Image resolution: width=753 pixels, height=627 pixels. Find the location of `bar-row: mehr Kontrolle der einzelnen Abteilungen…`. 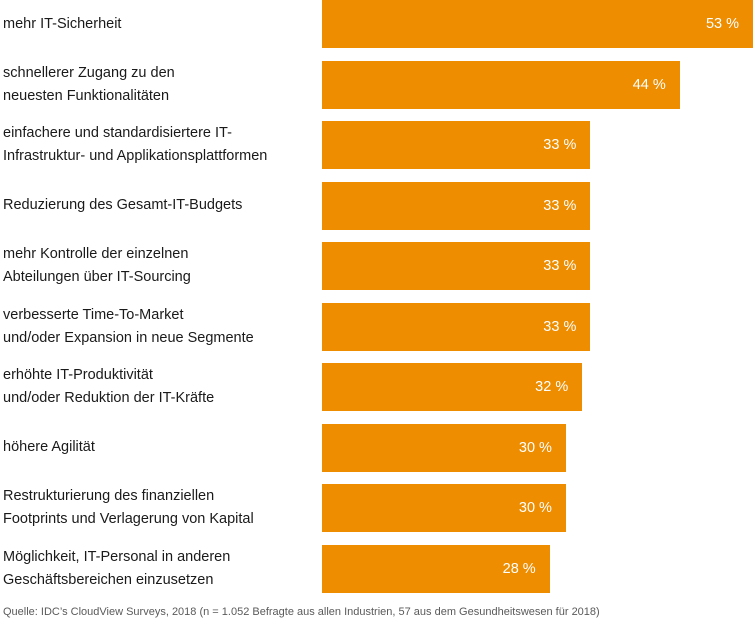

bar-row: mehr Kontrolle der einzelnen Abteilungen… is located at coordinates (376, 266).